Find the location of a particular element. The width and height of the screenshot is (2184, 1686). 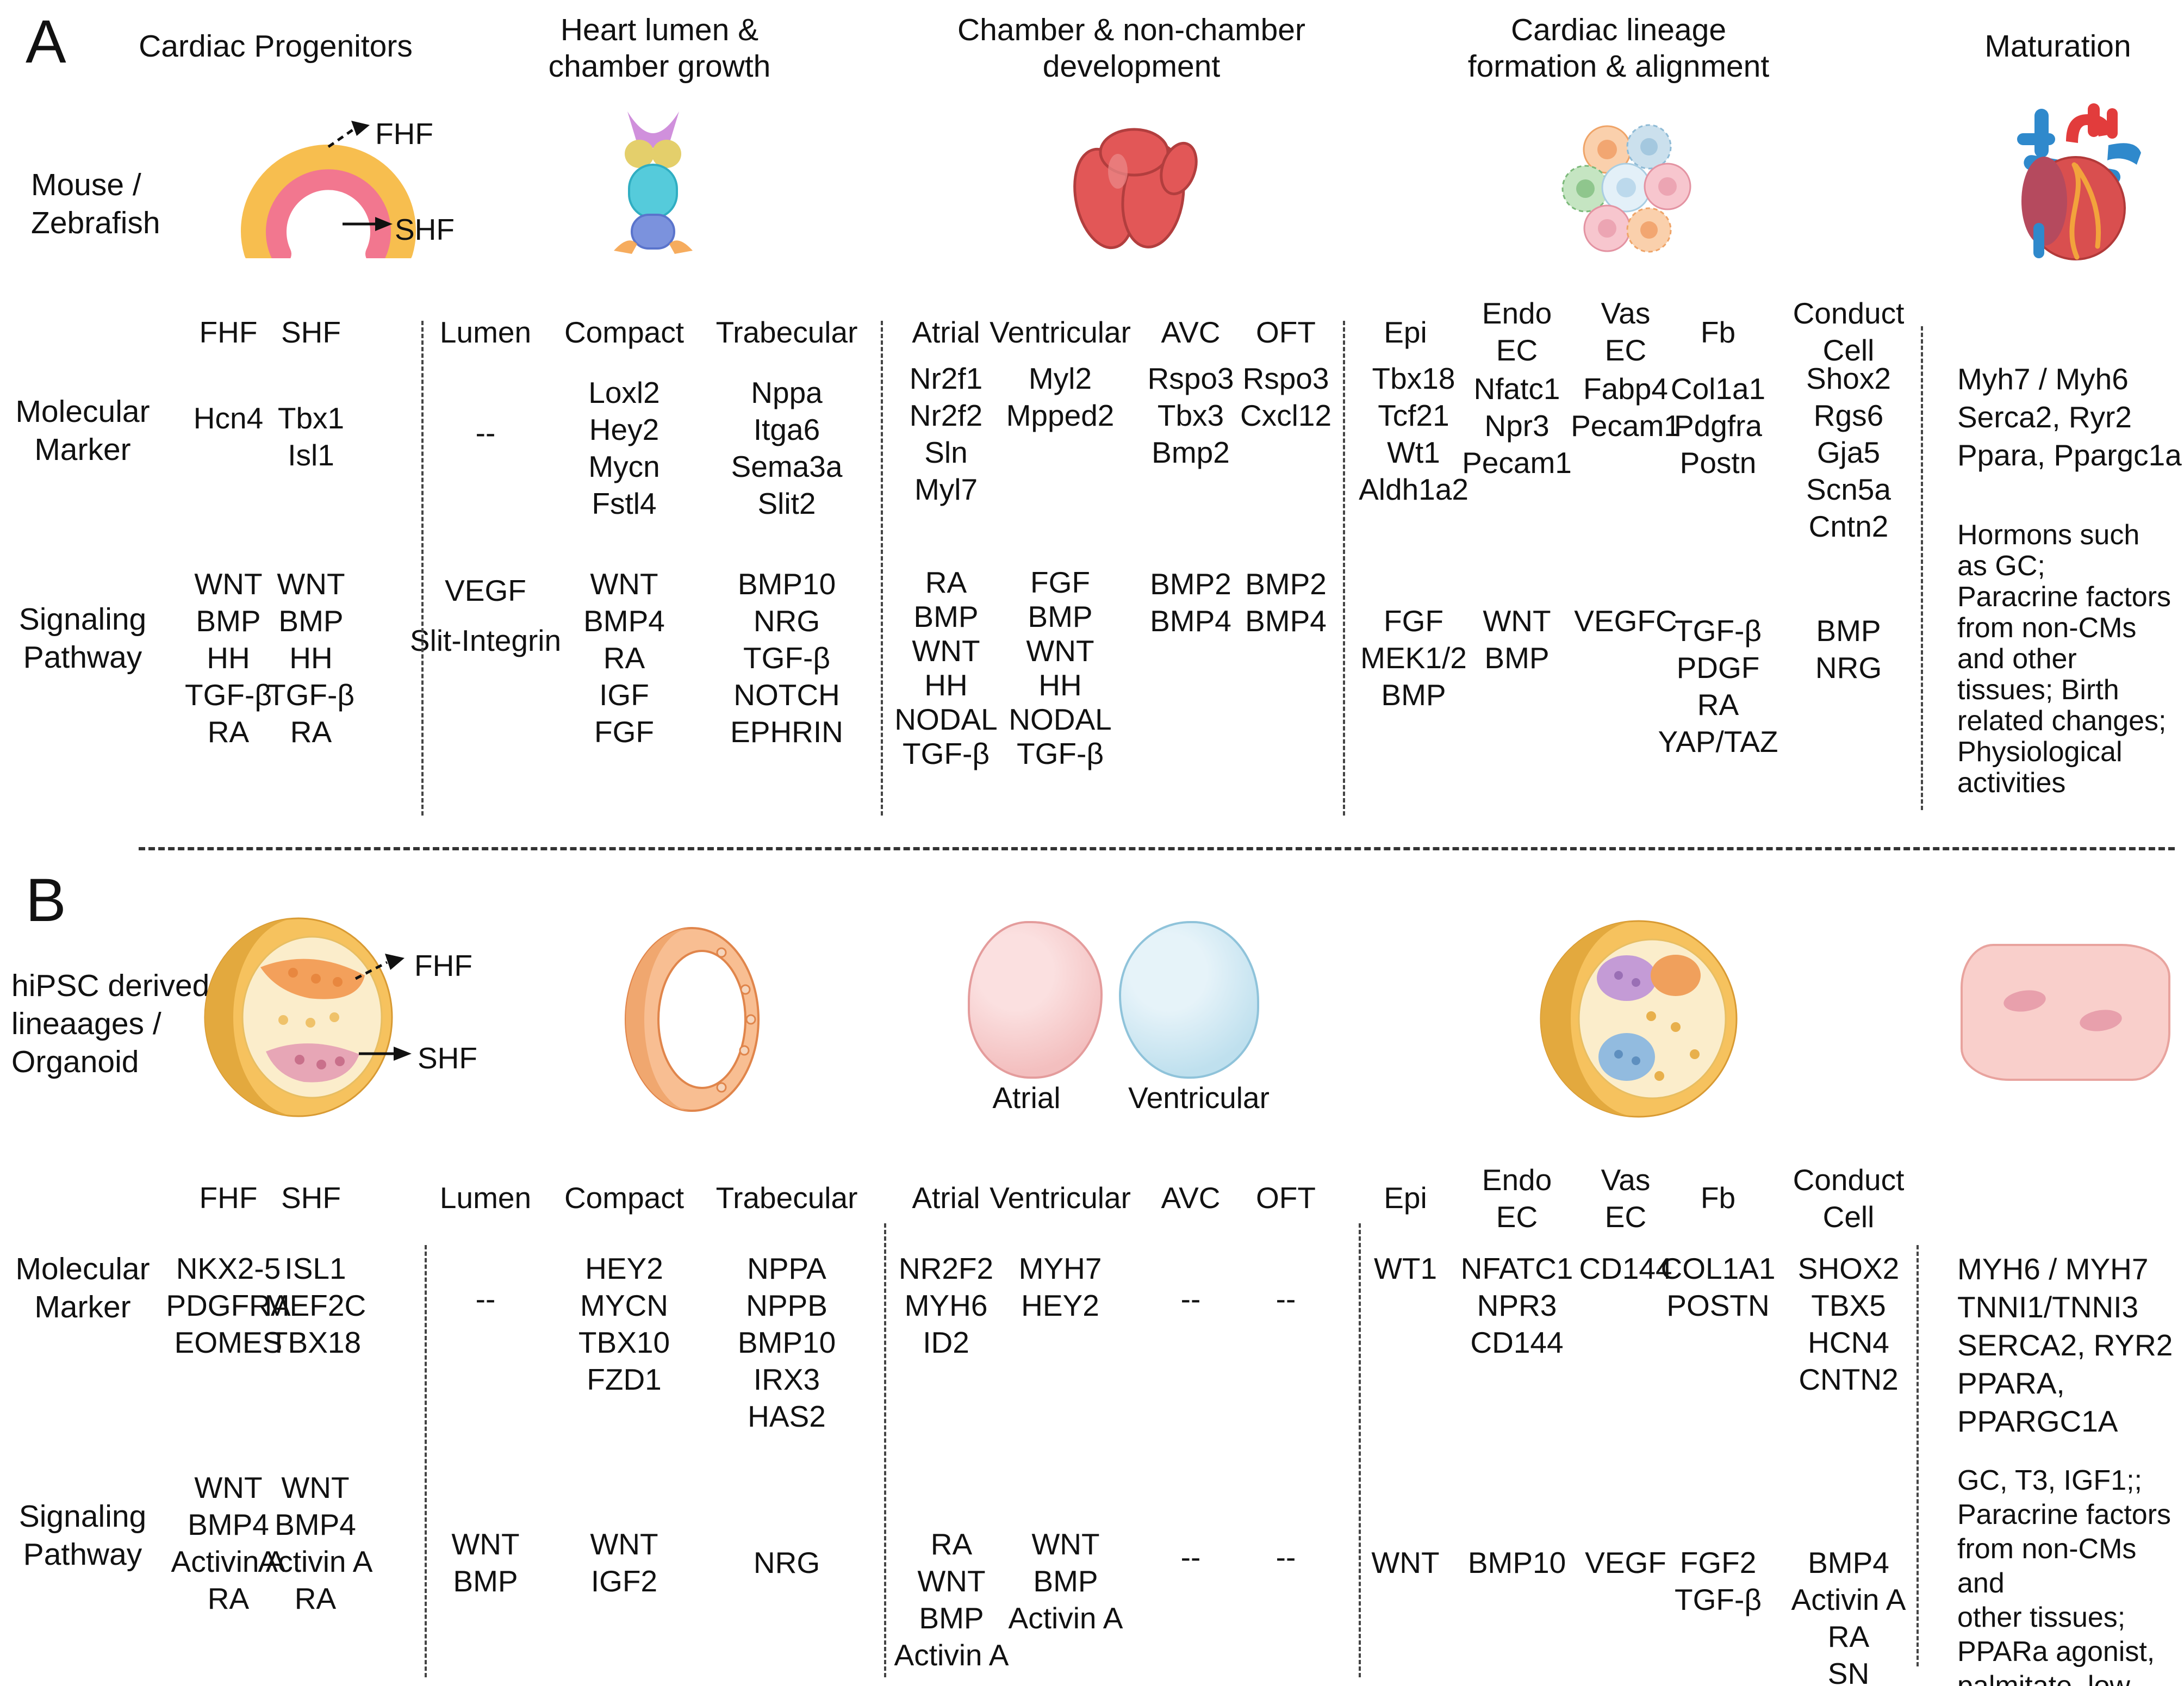

signaling-a-oft: BMP2 BMP4 is located at coordinates (1286, 602).